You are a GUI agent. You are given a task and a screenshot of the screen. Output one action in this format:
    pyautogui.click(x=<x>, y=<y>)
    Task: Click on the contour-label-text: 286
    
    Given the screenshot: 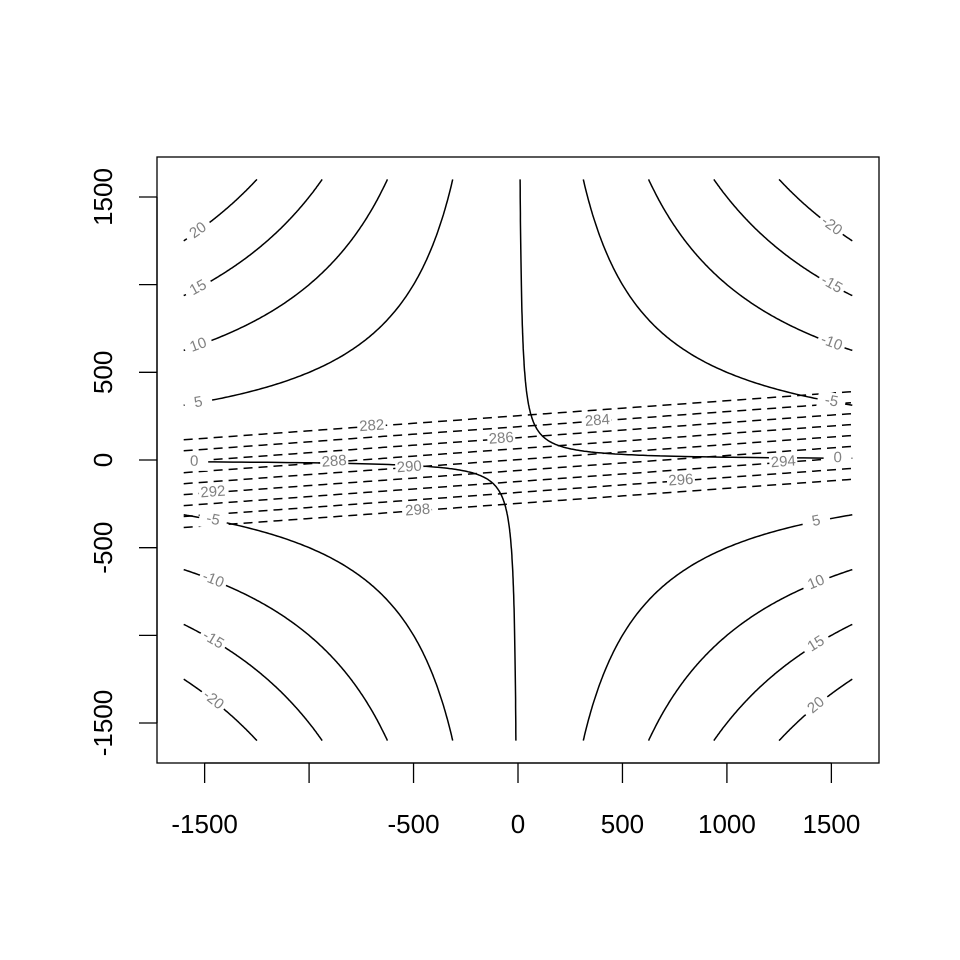 What is the action you would take?
    pyautogui.click(x=501, y=438)
    